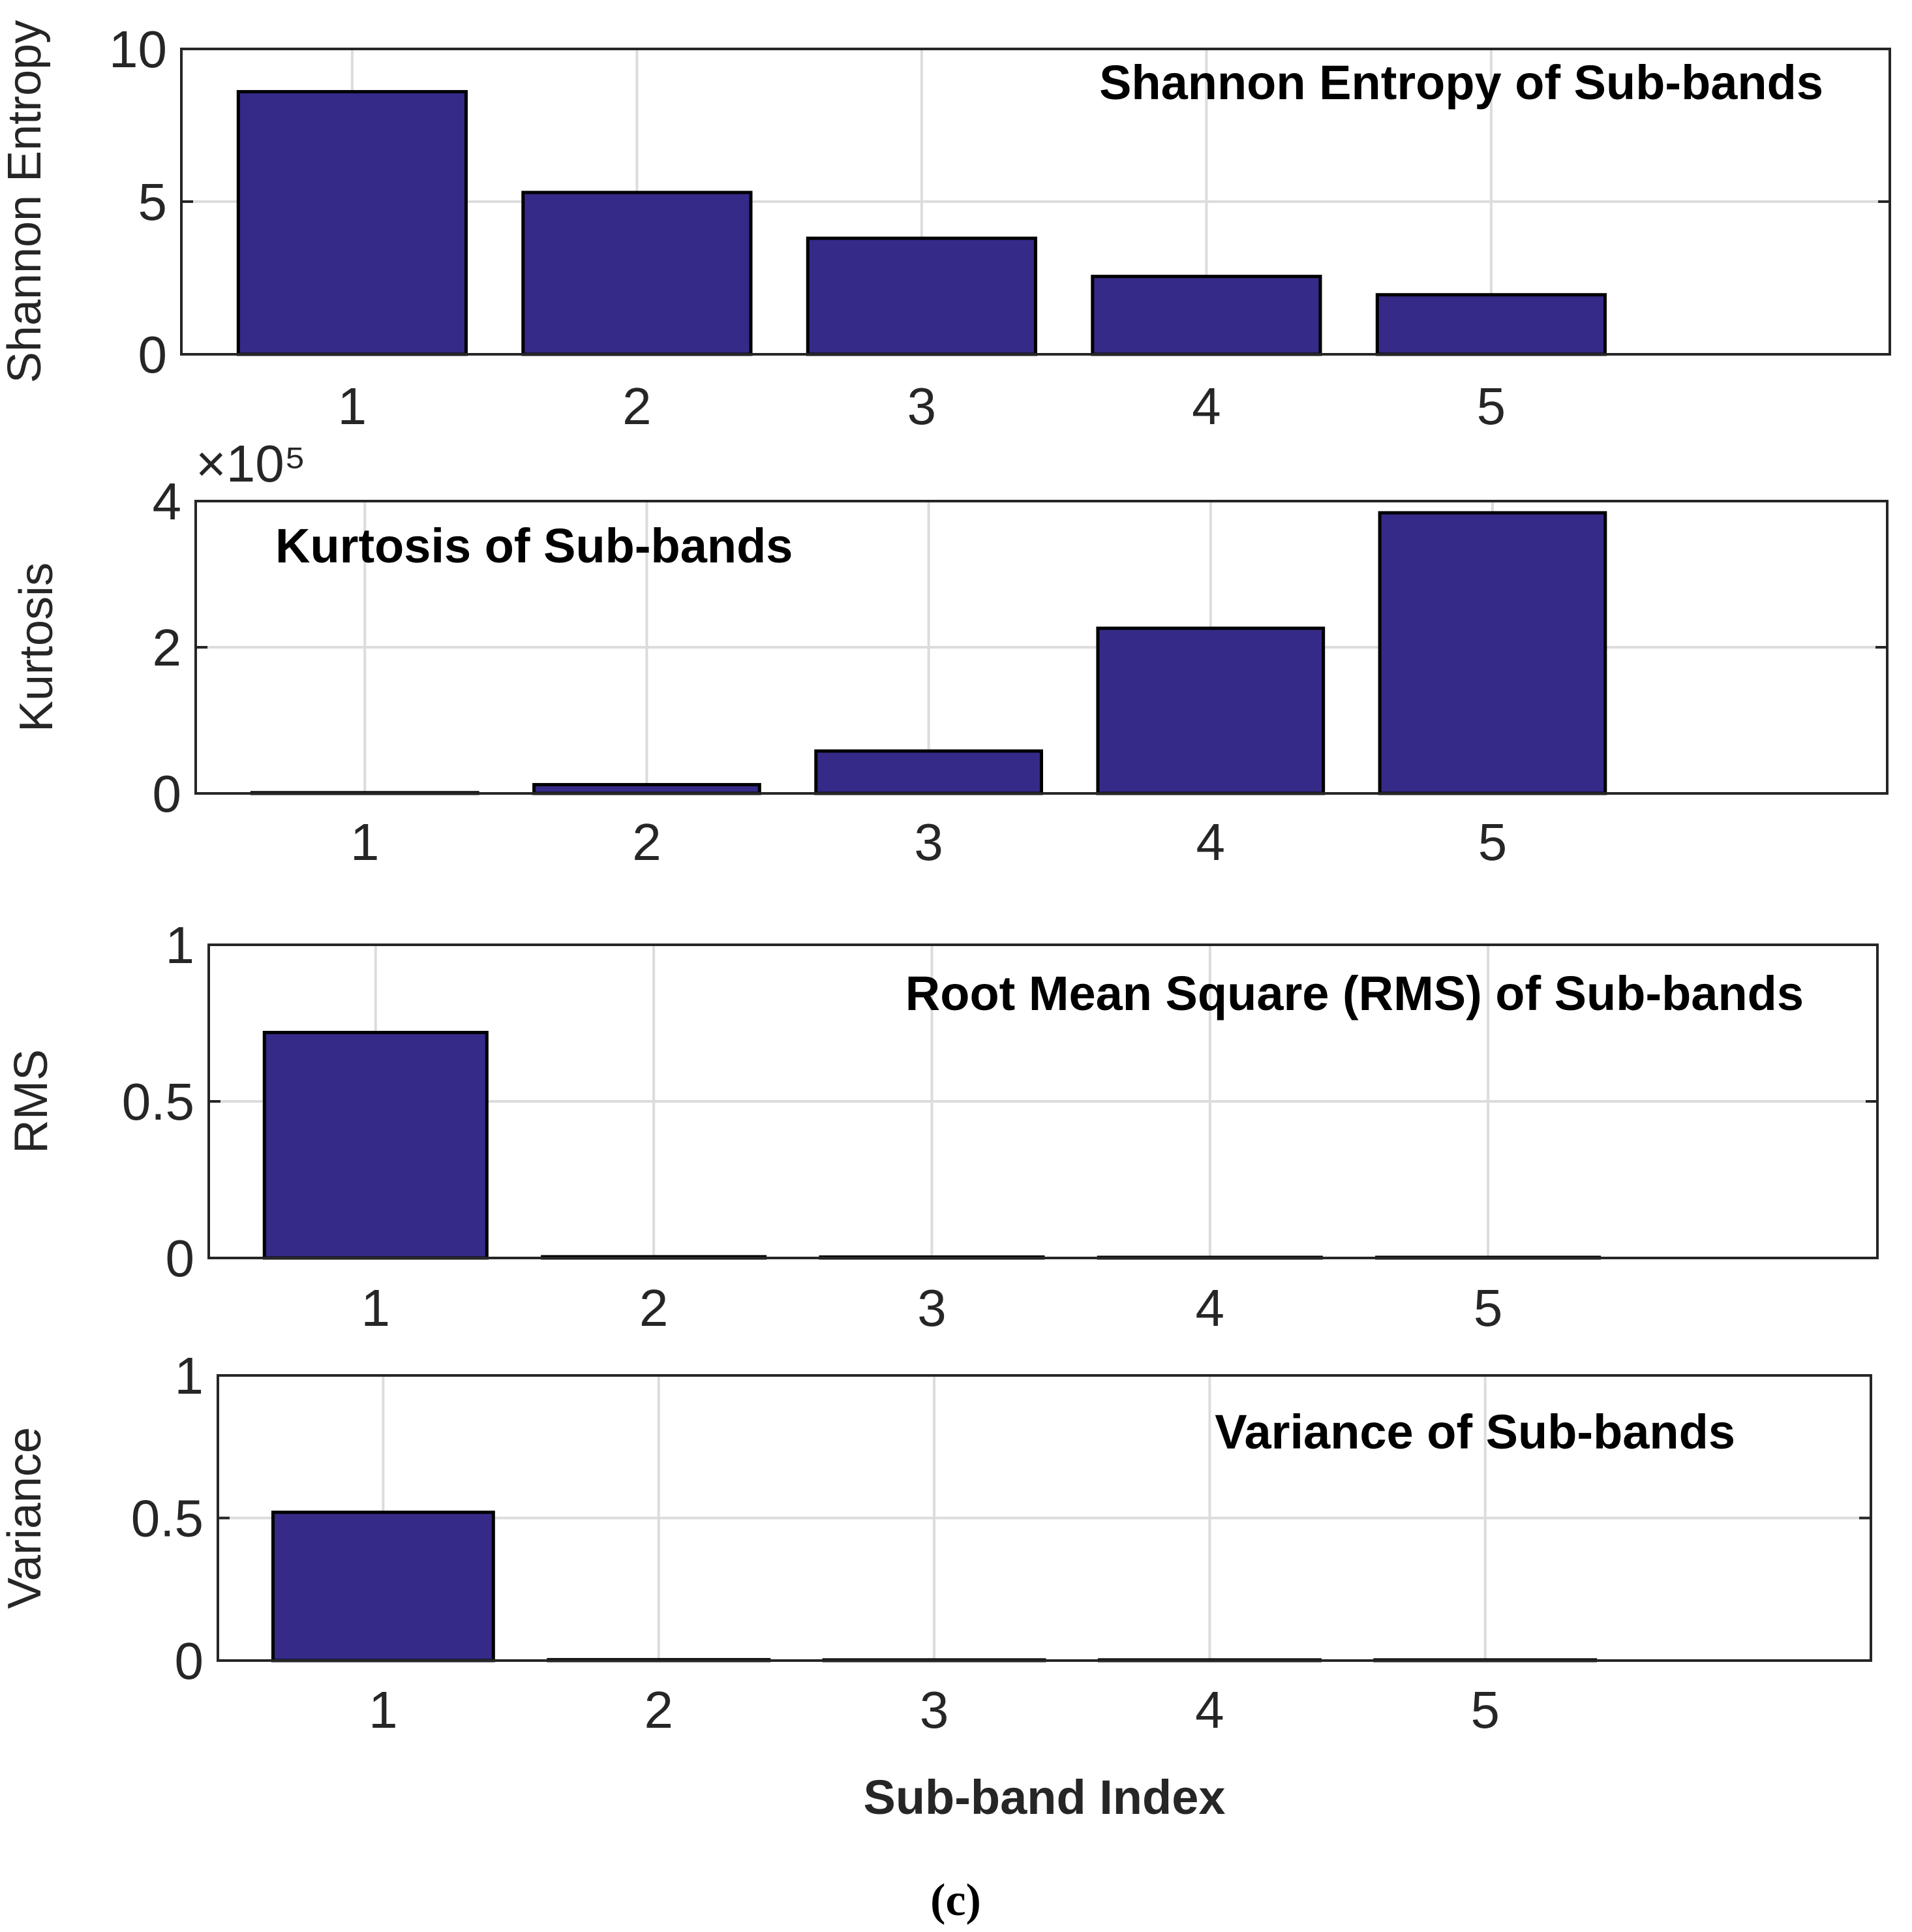  What do you see at coordinates (167, 648) in the screenshot?
I see `y-tick-label: 2` at bounding box center [167, 648].